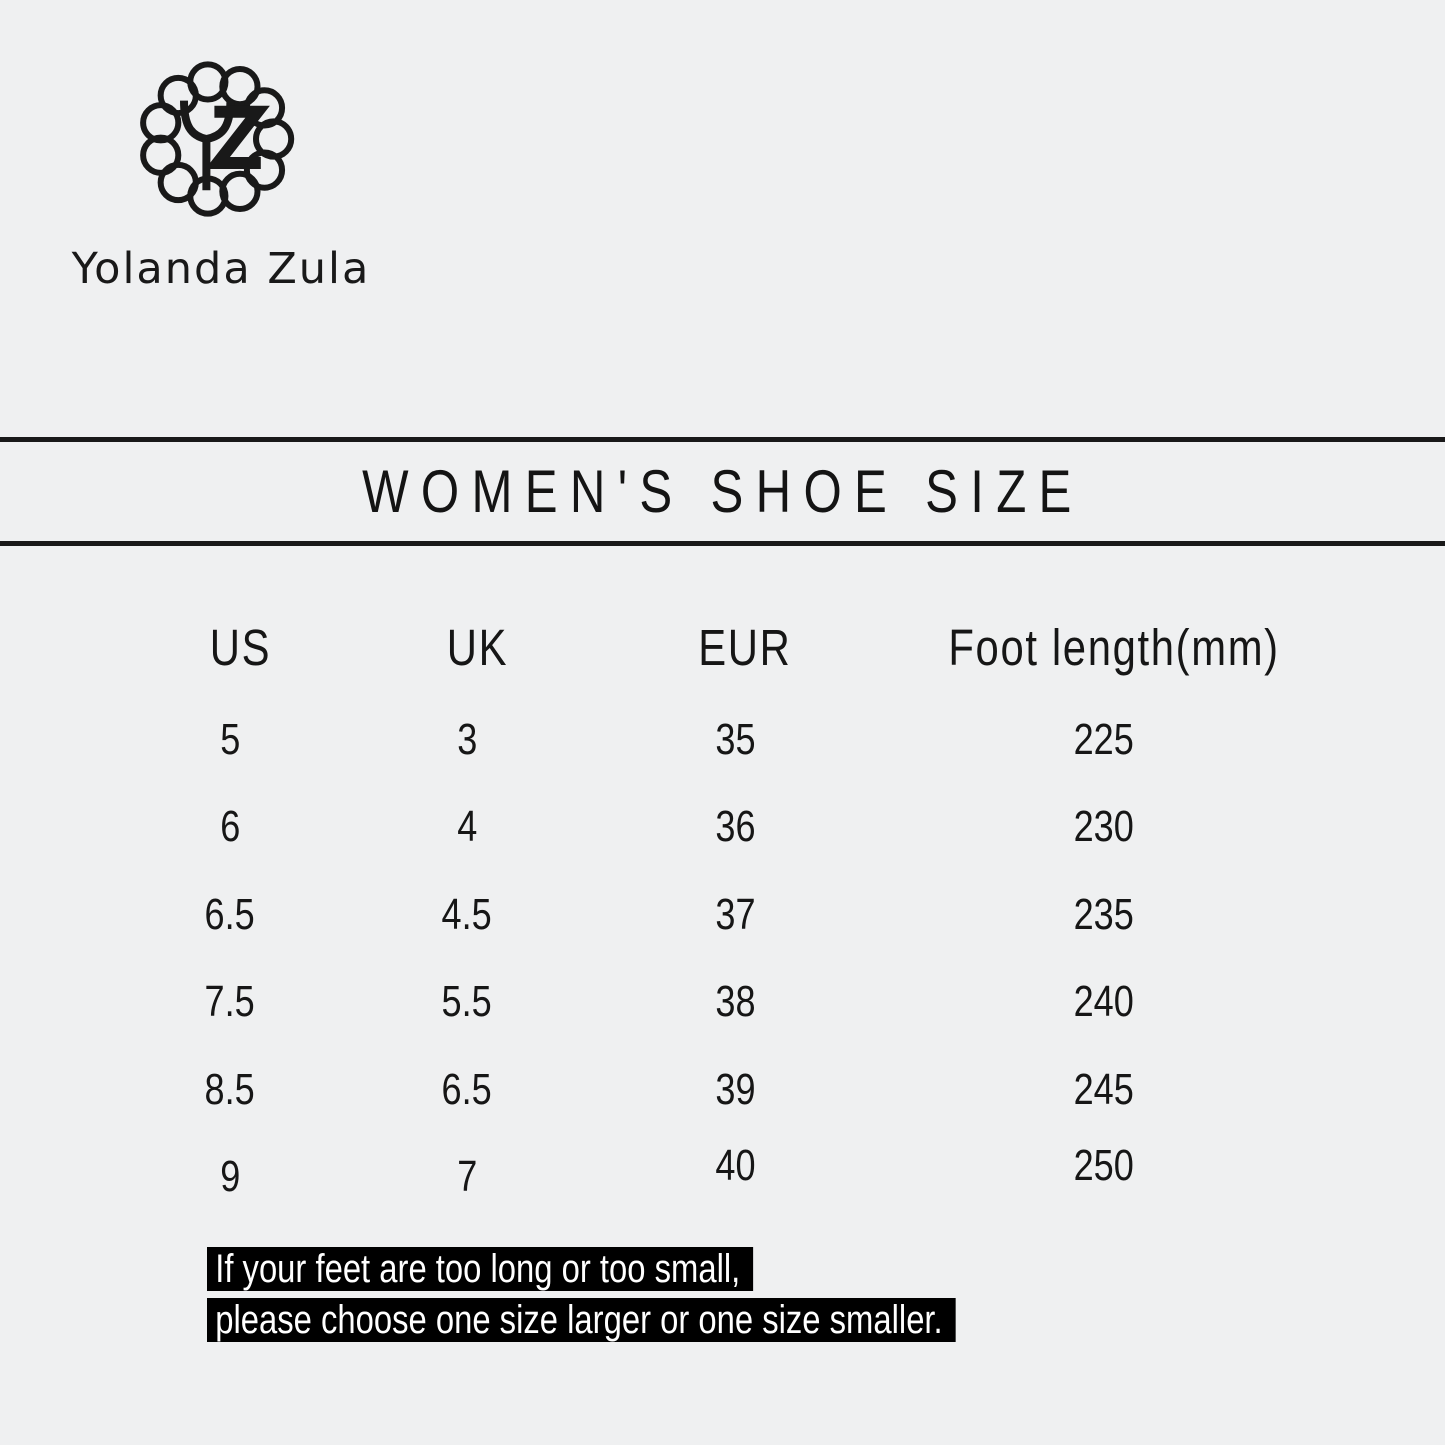 This screenshot has width=1445, height=1445. I want to click on table-cell: 3, so click(467, 739).